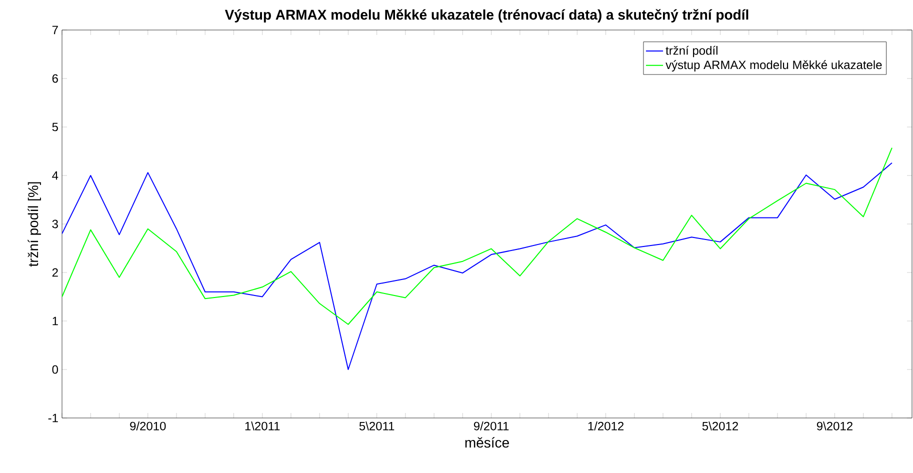  What do you see at coordinates (491, 426) in the screenshot?
I see `x-tick-label: 9/2011` at bounding box center [491, 426].